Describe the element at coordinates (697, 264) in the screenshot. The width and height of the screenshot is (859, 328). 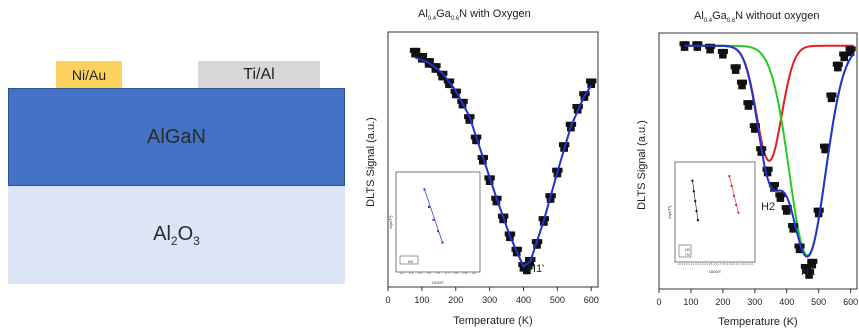
I see `chart2-inset-tick: 2.2` at that location.